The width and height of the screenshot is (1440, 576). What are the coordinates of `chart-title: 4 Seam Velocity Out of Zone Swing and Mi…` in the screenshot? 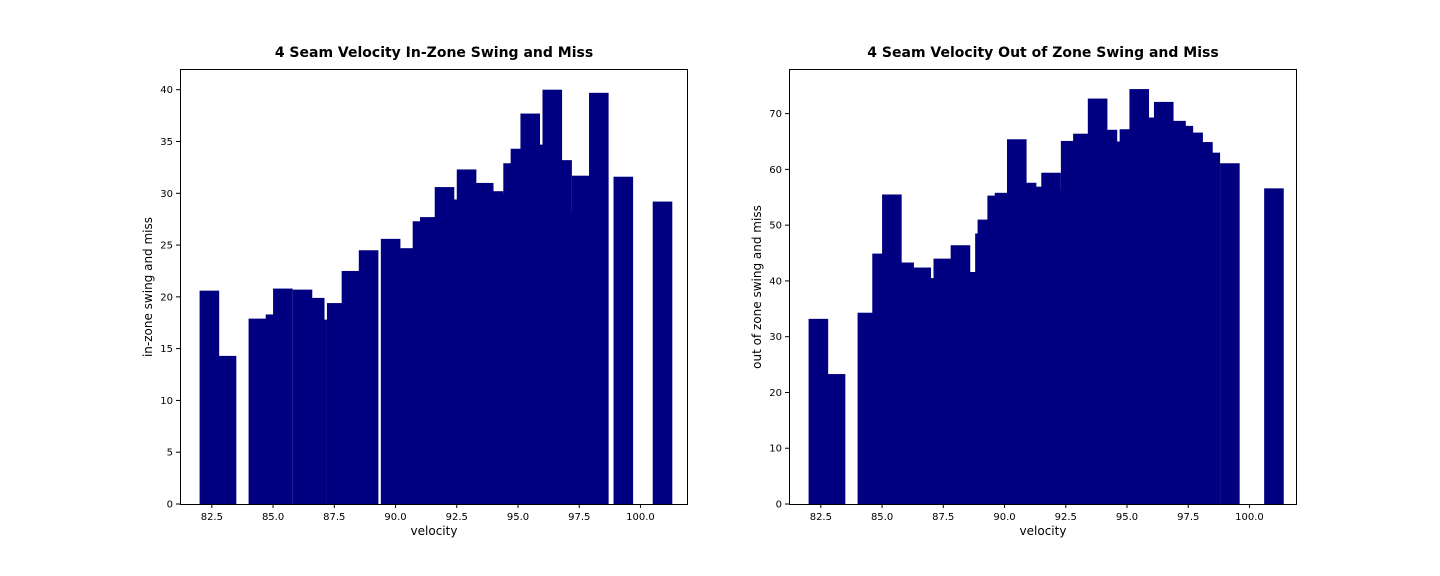 It's located at (1042, 53).